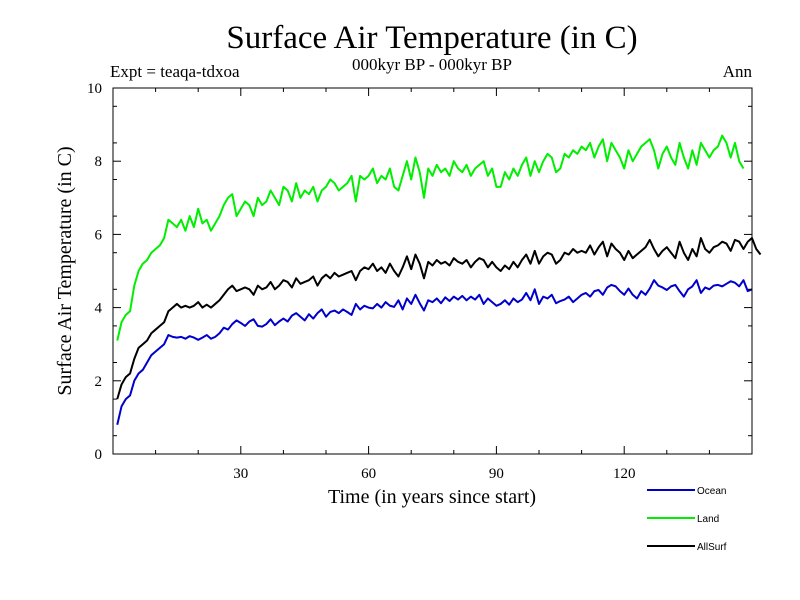  I want to click on y-tick-label: 2, so click(99, 382).